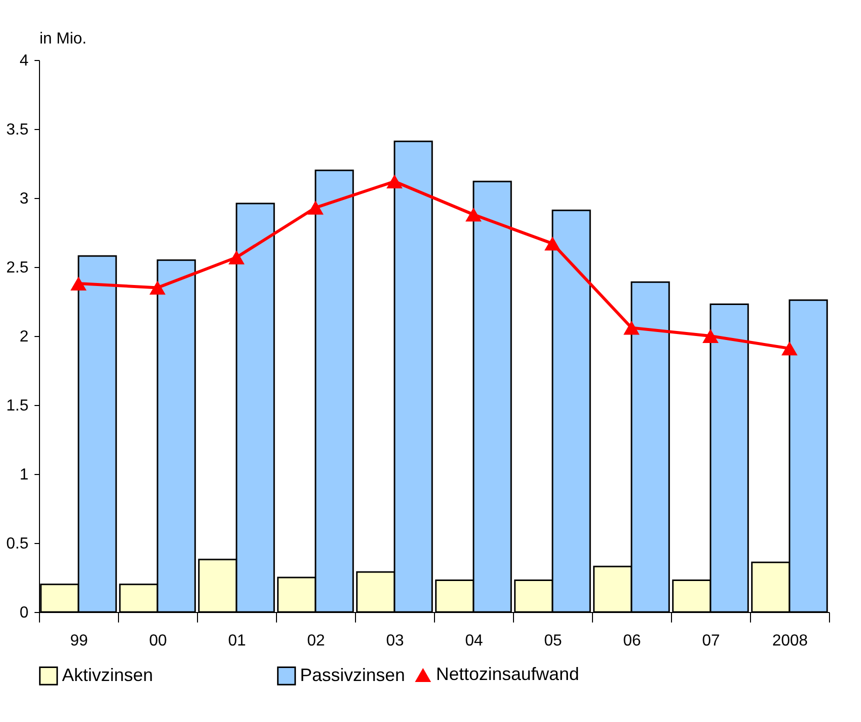  What do you see at coordinates (24, 475) in the screenshot?
I see `y-tick-label: 1` at bounding box center [24, 475].